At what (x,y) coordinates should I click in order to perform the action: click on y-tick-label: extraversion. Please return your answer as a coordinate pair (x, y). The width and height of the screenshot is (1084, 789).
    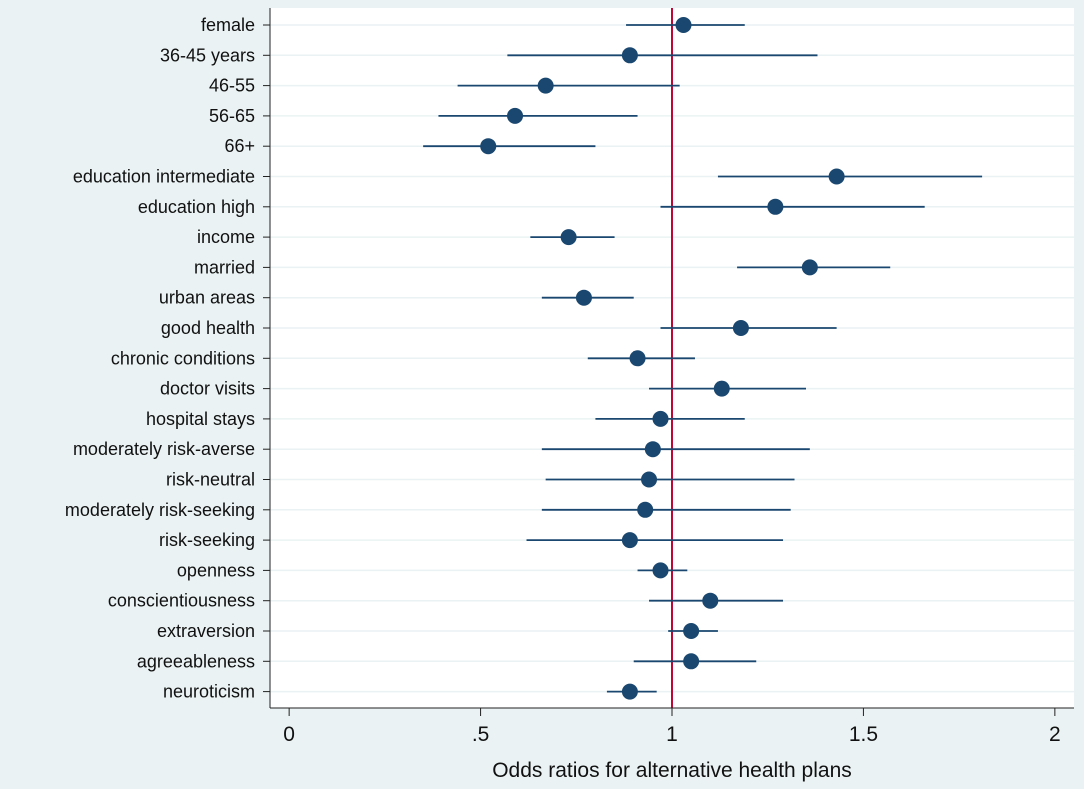
    Looking at the image, I should click on (206, 631).